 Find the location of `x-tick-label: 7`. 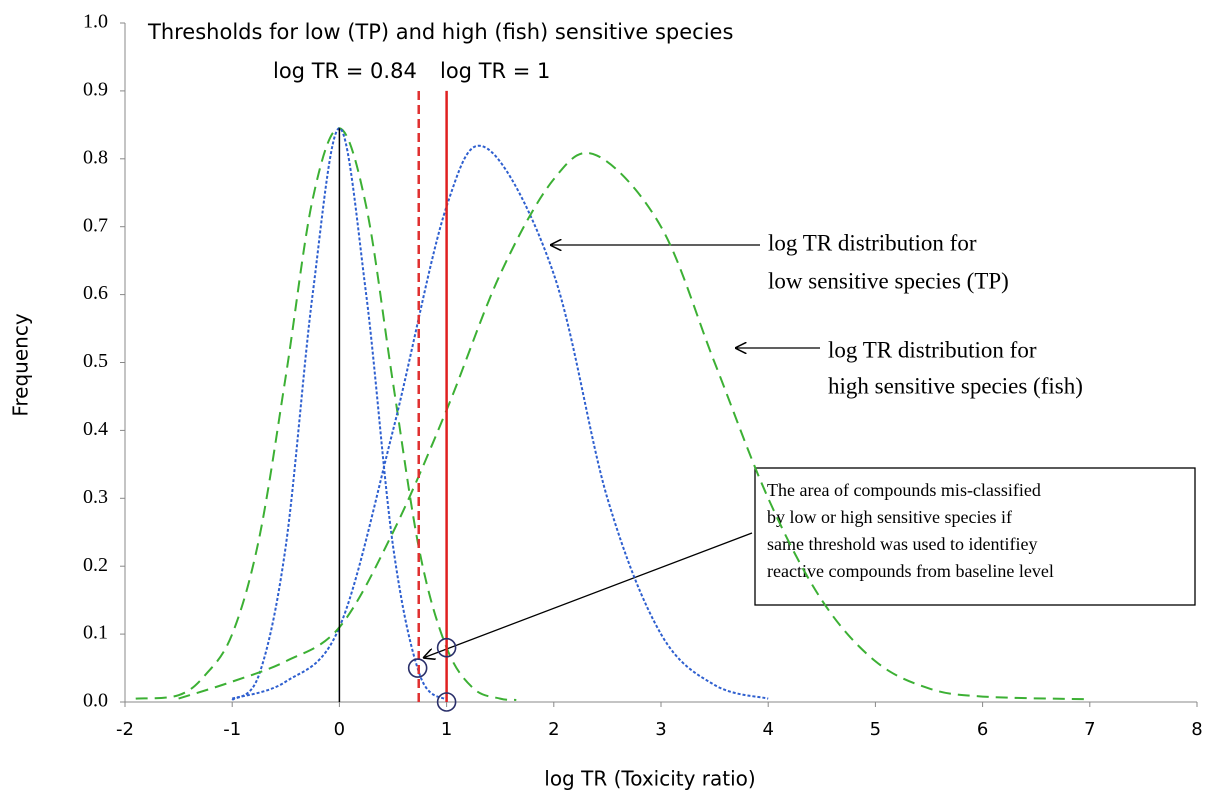

x-tick-label: 7 is located at coordinates (1089, 729).